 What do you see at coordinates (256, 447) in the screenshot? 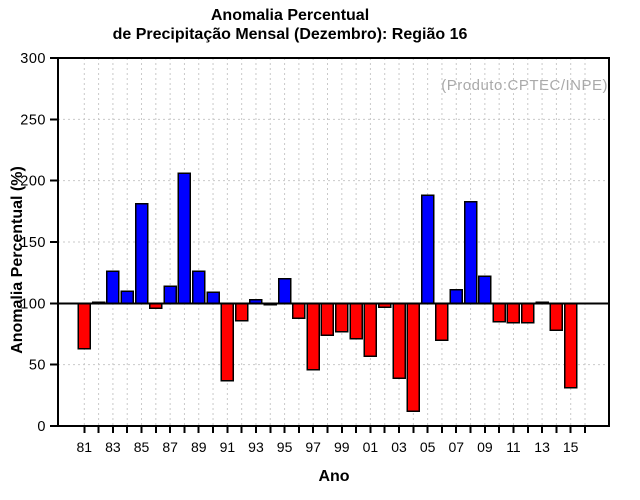
I see `x-tick-label: 93` at bounding box center [256, 447].